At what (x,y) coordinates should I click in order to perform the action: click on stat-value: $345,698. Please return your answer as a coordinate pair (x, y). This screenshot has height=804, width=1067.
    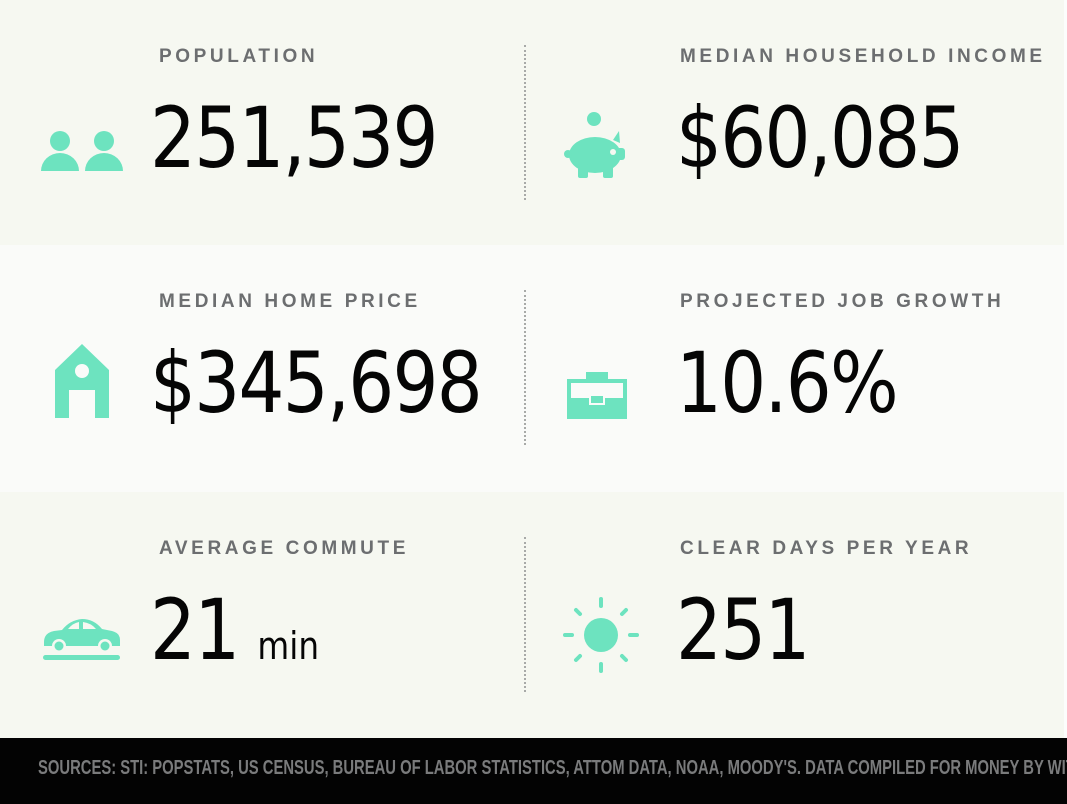
    Looking at the image, I should click on (316, 383).